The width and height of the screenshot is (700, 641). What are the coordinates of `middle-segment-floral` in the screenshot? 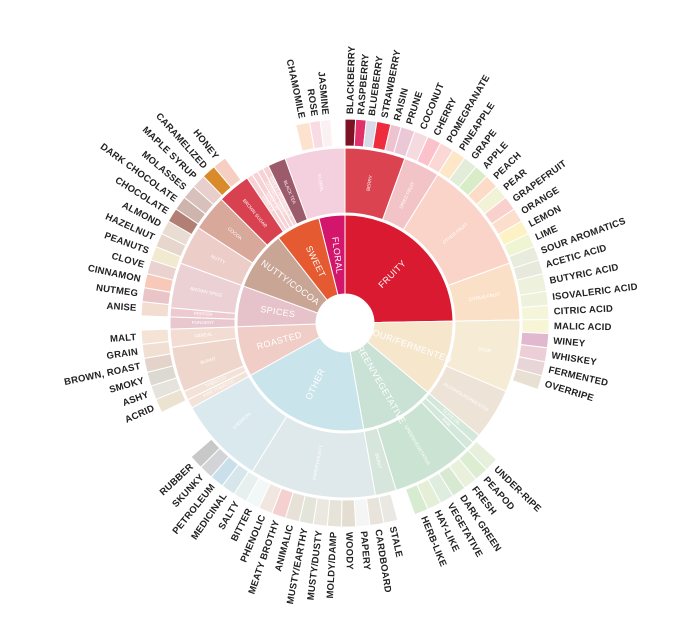 It's located at (315, 184).